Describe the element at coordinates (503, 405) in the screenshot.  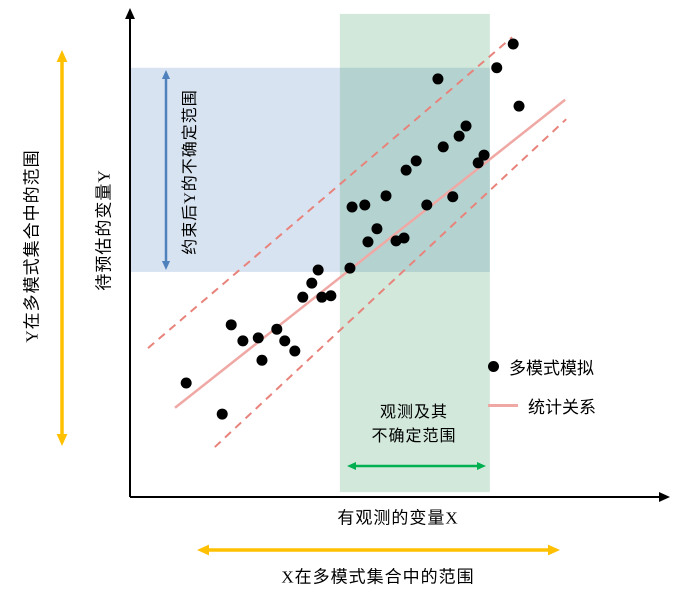
I see `legend-line-marker` at that location.